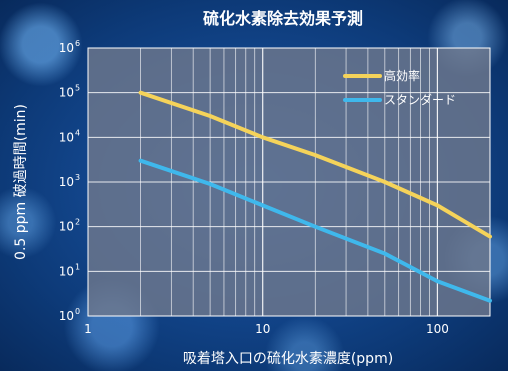 The image size is (508, 371). What do you see at coordinates (77, 222) in the screenshot?
I see `y-tick-exponent: 2` at bounding box center [77, 222].